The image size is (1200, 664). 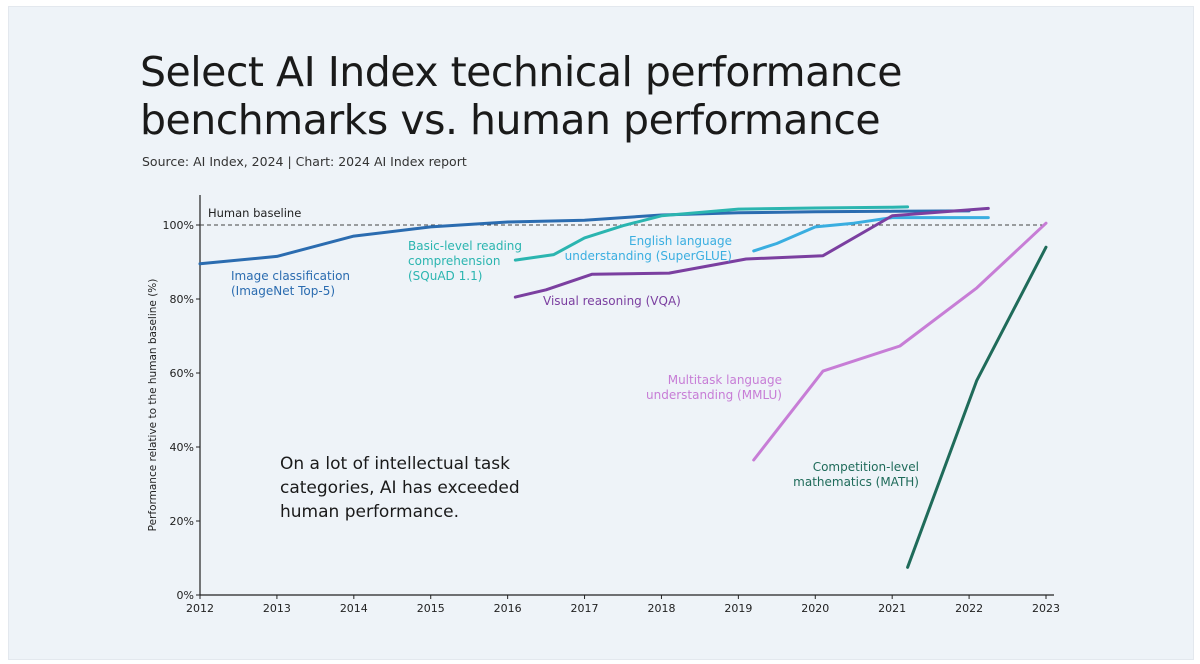 I want to click on x-tick-label: 2014, so click(x=354, y=608).